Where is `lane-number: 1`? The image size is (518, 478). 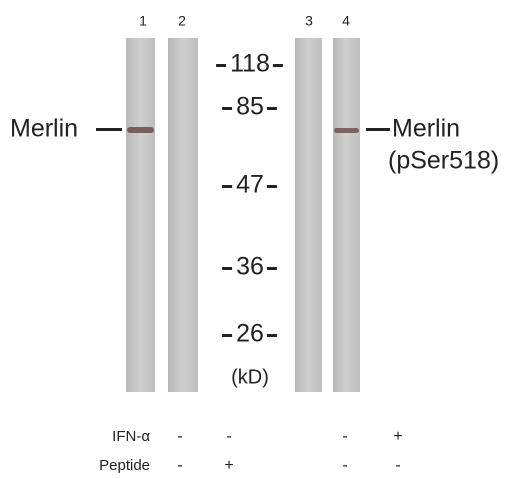
lane-number: 1 is located at coordinates (143, 21).